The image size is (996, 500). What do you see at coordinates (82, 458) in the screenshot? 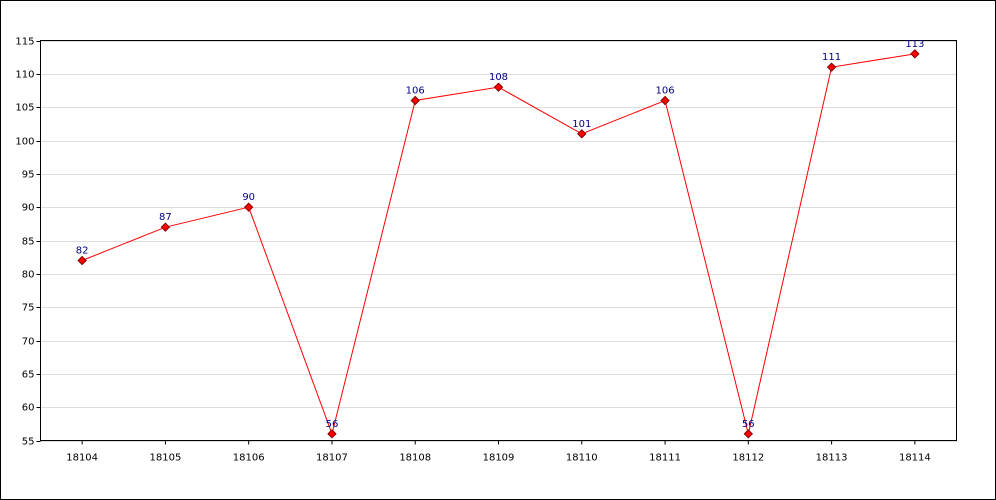
I see `x-tick-label: 18104` at bounding box center [82, 458].